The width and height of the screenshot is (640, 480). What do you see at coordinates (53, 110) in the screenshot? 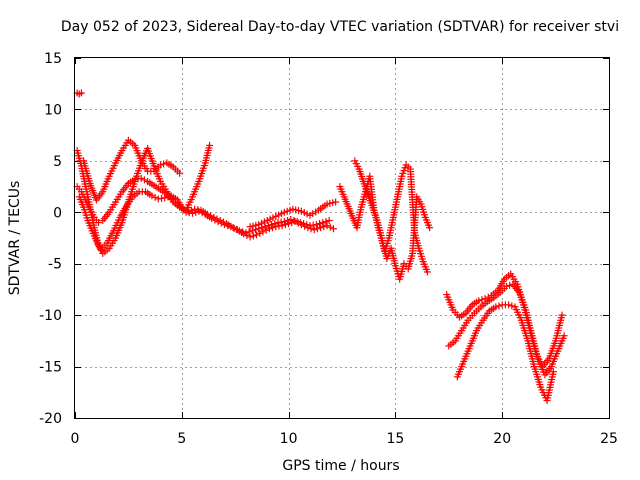
I see `y-tick-label: 10` at bounding box center [53, 110].